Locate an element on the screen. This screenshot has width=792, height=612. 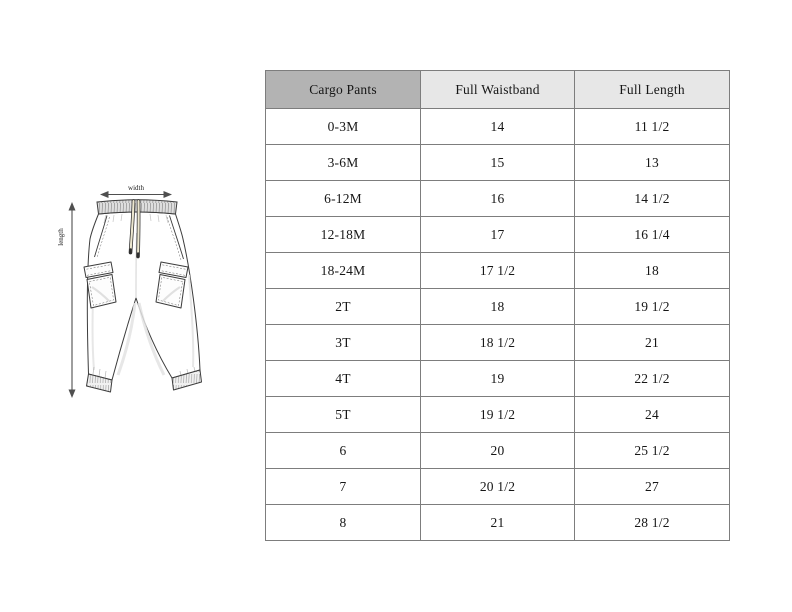
waistband-value-cell: 17 is located at coordinates (497, 234).